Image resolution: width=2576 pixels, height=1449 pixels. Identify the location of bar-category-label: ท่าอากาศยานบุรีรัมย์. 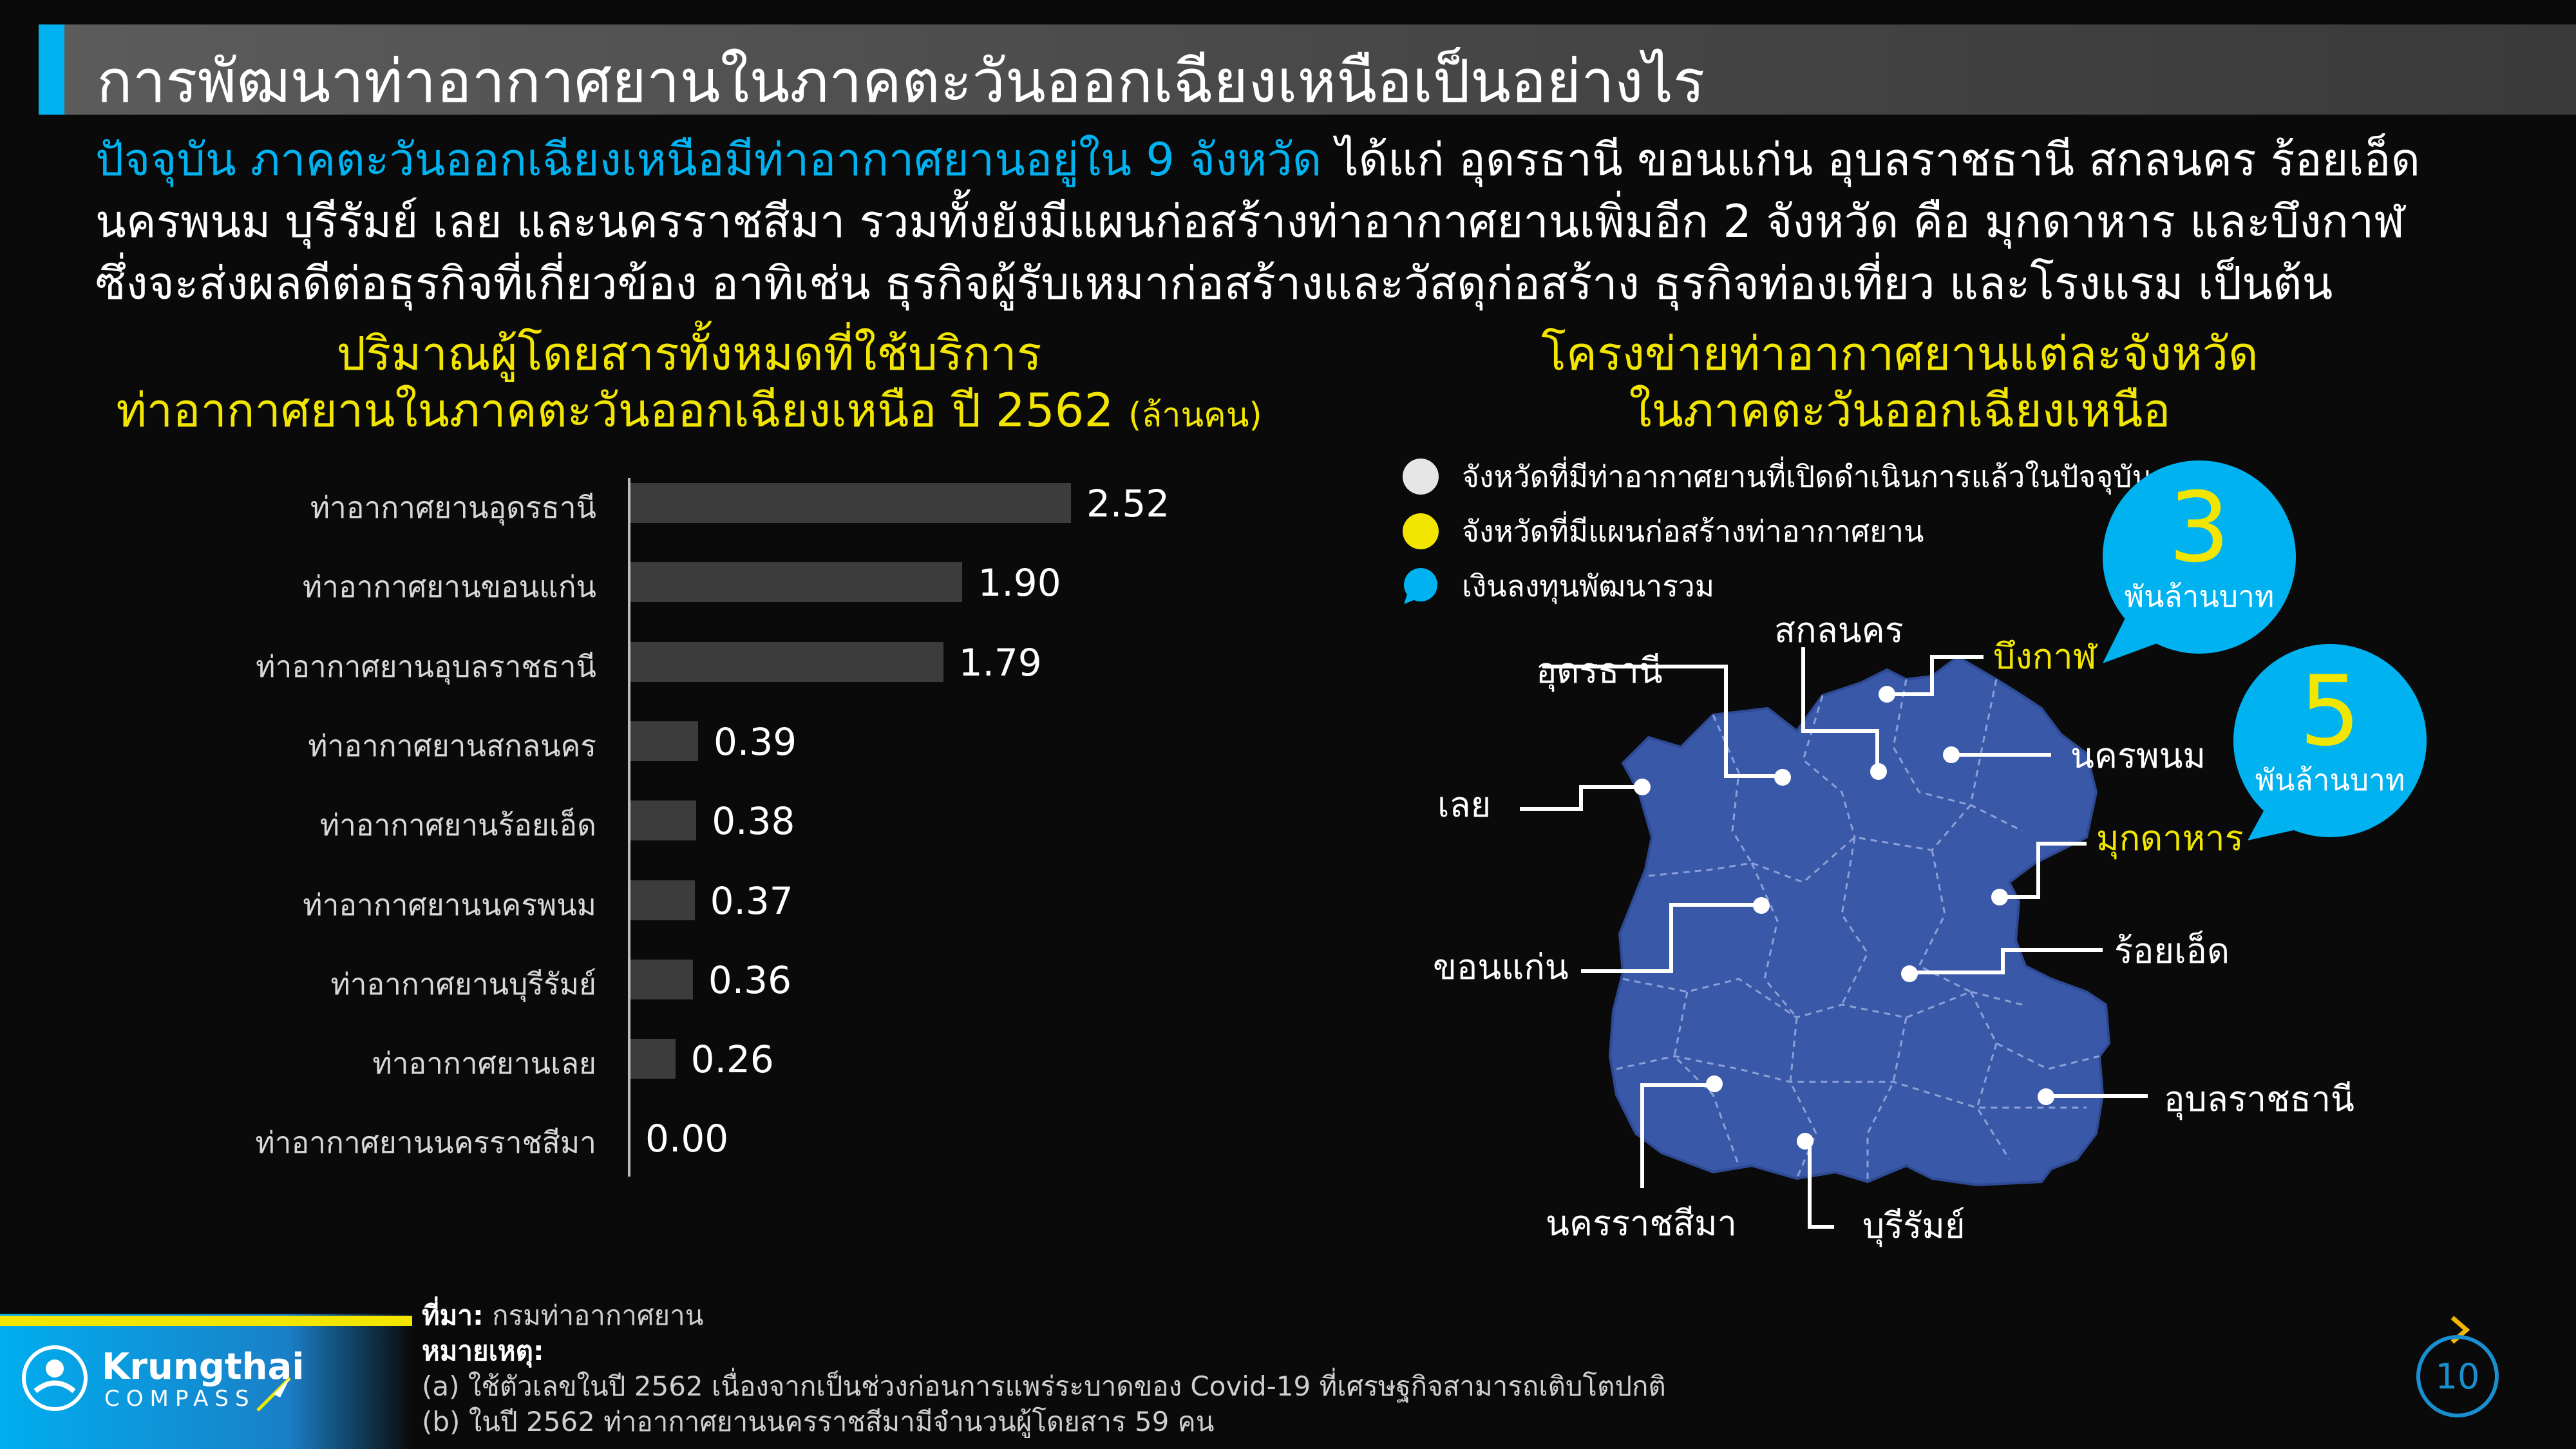
(463, 983).